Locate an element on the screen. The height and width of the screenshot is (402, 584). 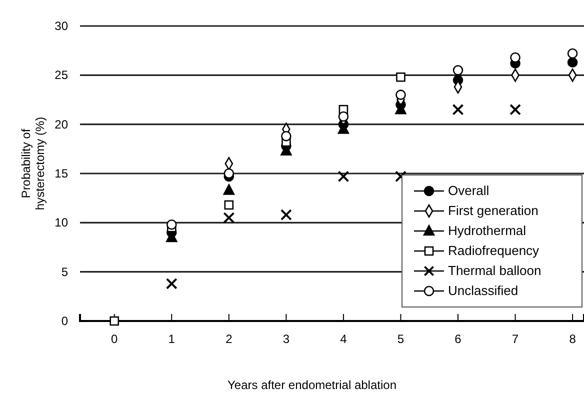
x-tick-label: 3 is located at coordinates (286, 339).